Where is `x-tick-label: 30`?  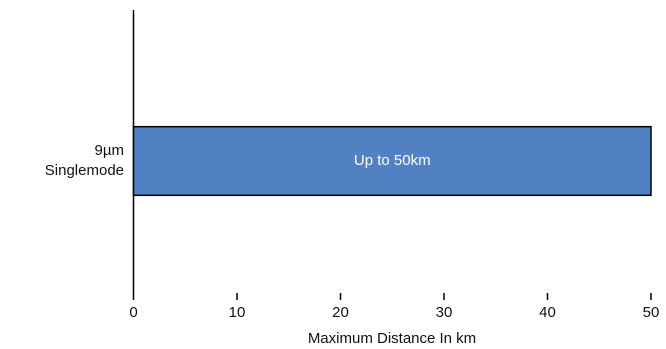
x-tick-label: 30 is located at coordinates (444, 312).